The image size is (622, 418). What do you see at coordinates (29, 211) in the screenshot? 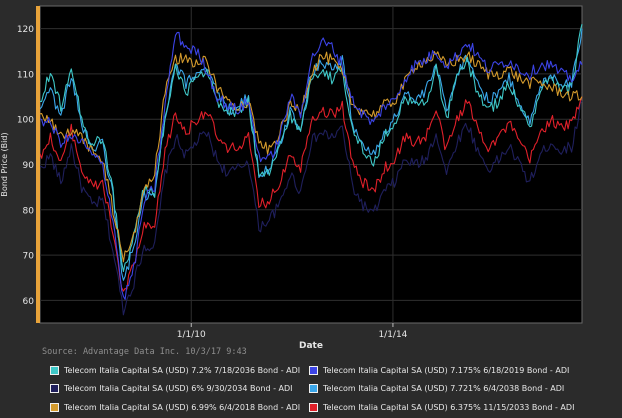
I see `y-tick-label: 80` at bounding box center [29, 211].